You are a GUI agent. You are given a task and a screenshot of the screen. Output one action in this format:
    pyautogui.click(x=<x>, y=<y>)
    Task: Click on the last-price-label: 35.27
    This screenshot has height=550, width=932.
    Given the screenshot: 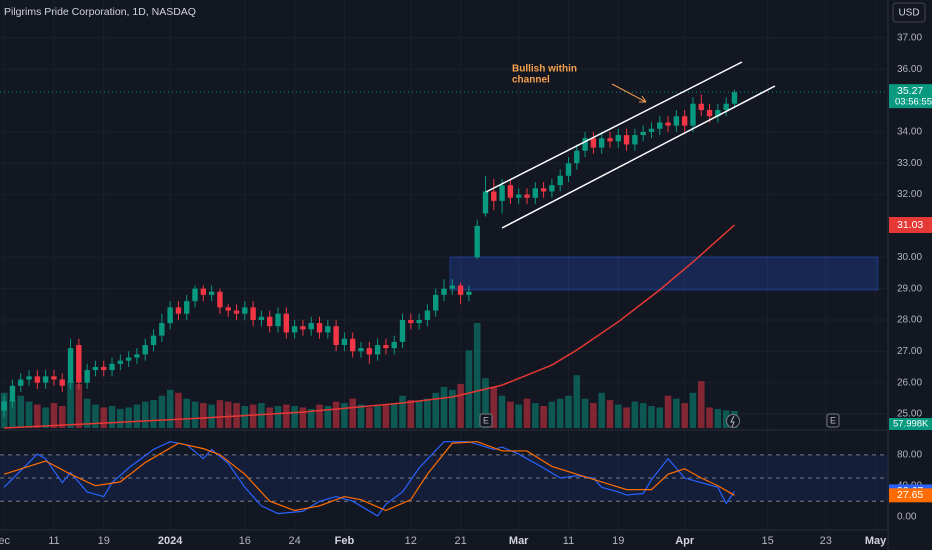 What is the action you would take?
    pyautogui.click(x=910, y=91)
    